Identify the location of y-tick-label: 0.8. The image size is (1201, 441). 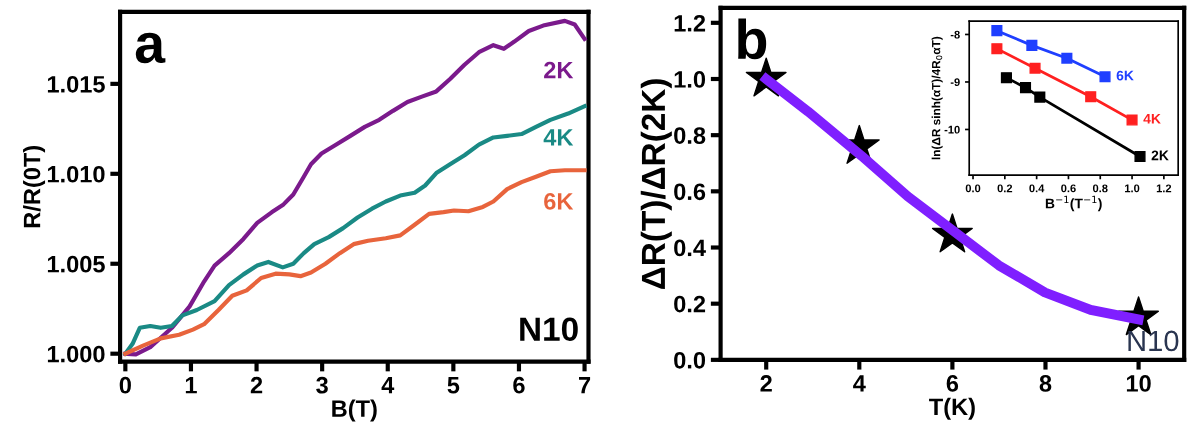
(690, 135).